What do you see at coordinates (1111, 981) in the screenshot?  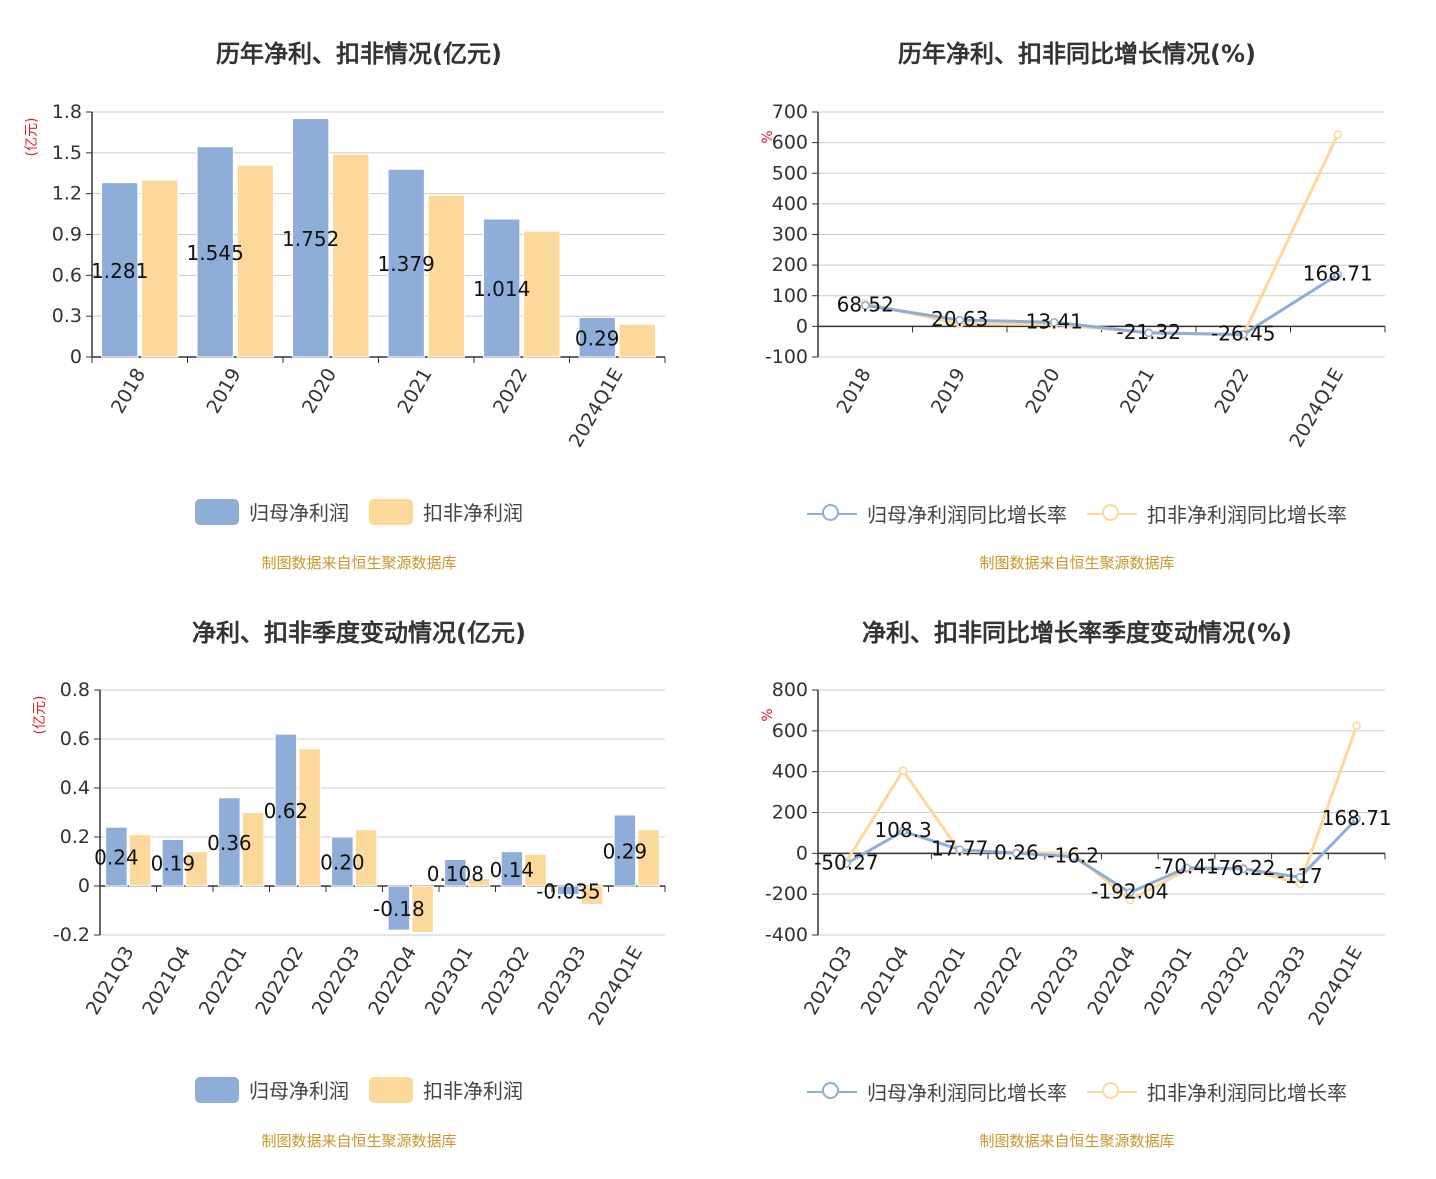 I see `x-tick-label: 2022Q4` at bounding box center [1111, 981].